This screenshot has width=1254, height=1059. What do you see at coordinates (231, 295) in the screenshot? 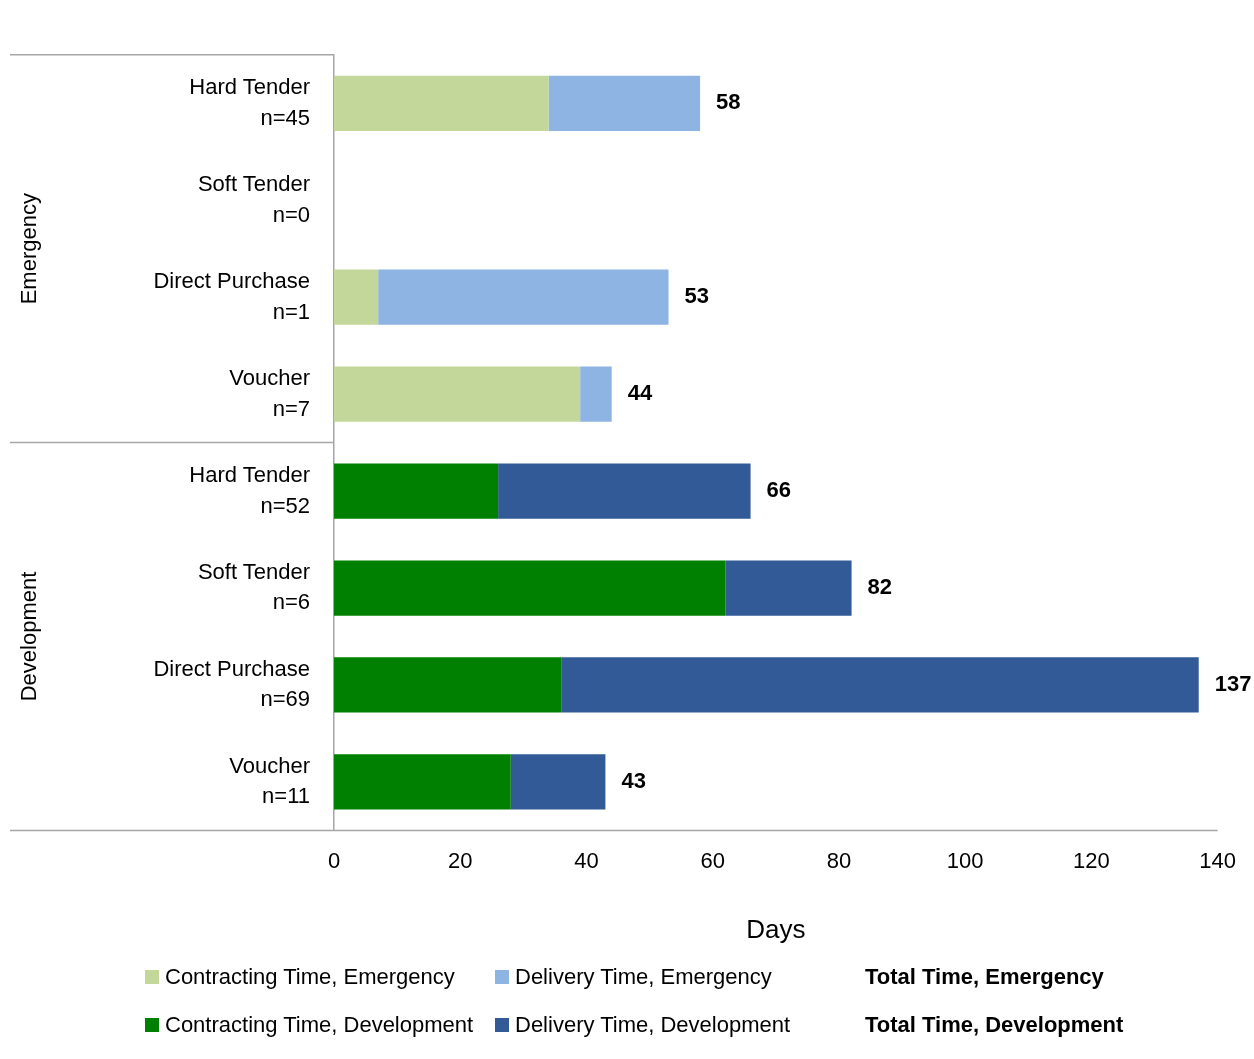
I see `y-tick-label: Direct Purchase n=1` at bounding box center [231, 295].